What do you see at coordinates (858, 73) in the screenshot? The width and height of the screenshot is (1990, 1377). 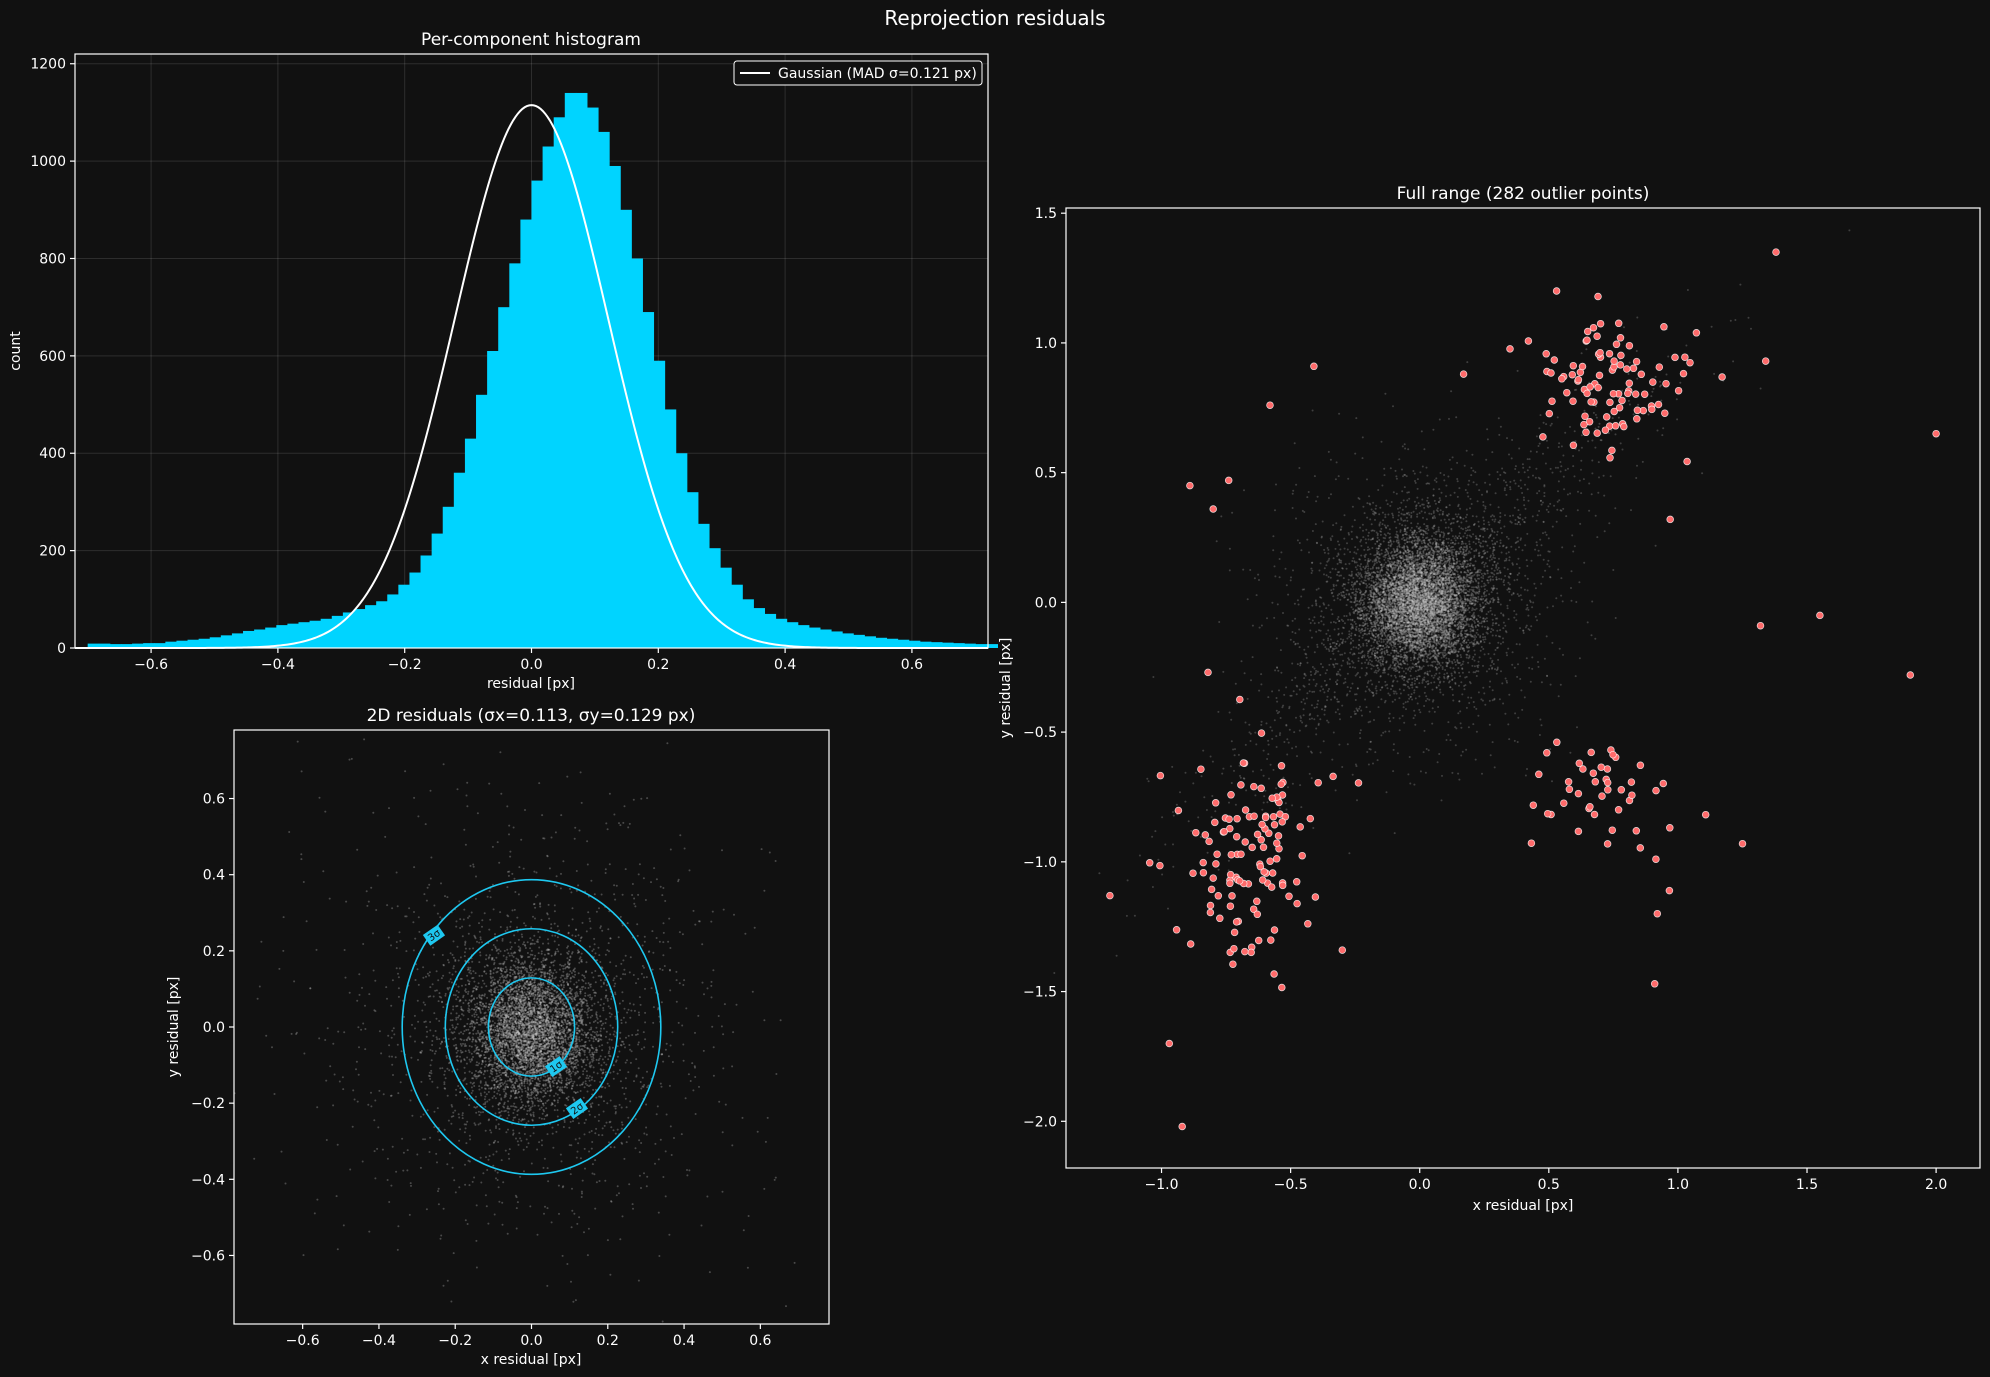 I see `histogram-legend: Gaussian (MAD σ=0.121 px)` at bounding box center [858, 73].